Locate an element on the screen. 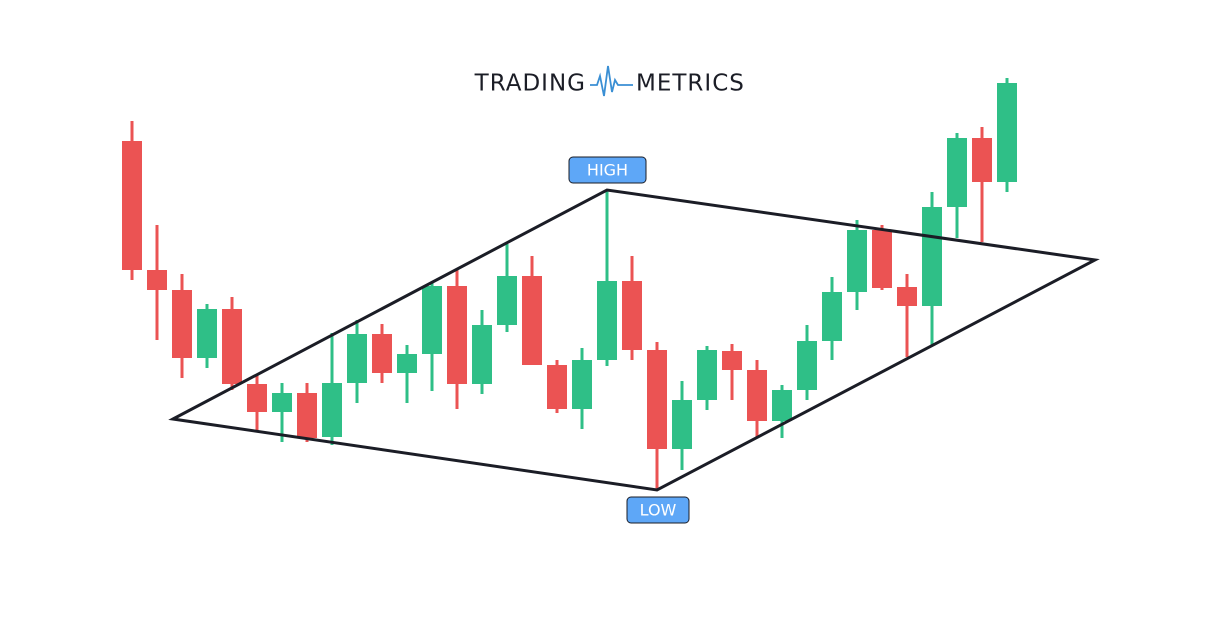  low-label: LOW is located at coordinates (658, 510).